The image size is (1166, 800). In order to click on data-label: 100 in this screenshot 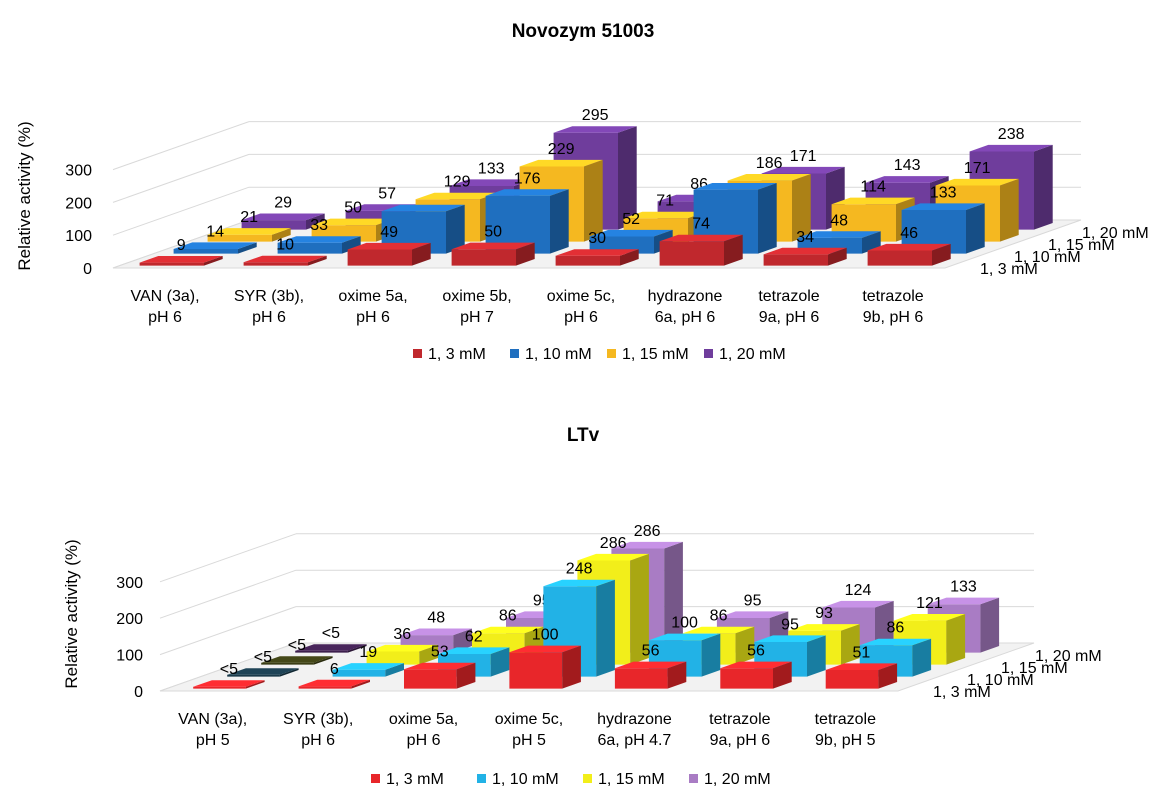, I will do `click(684, 623)`.